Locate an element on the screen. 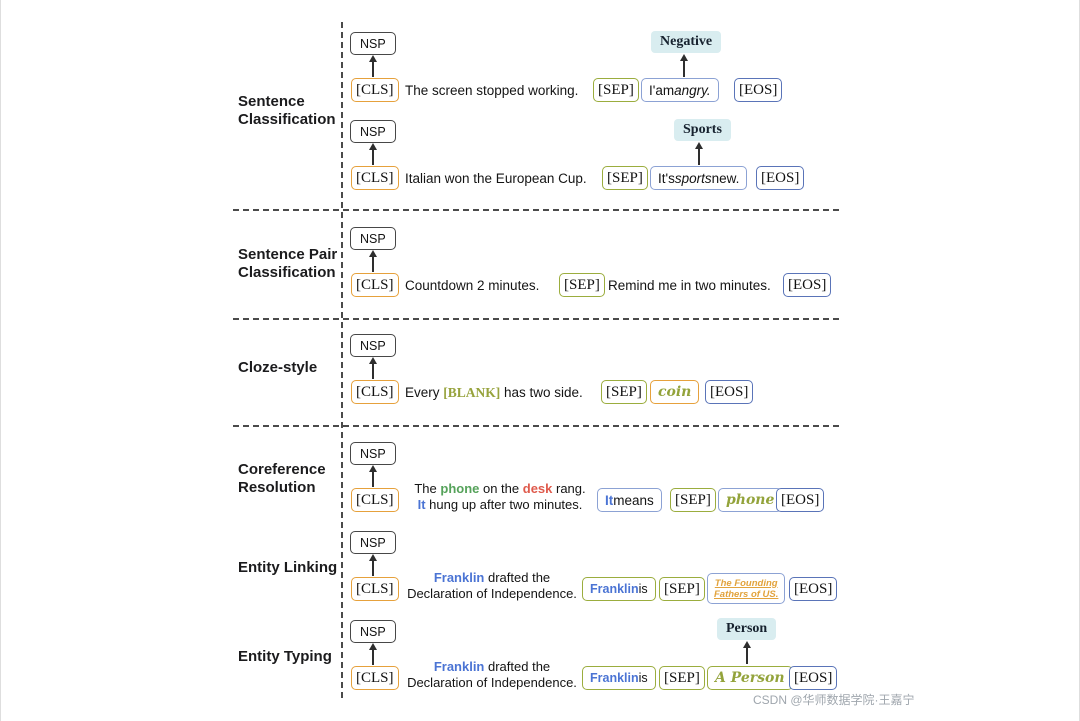 The image size is (1080, 721). section-label-entity-typing: Entity Typing is located at coordinates (285, 656).